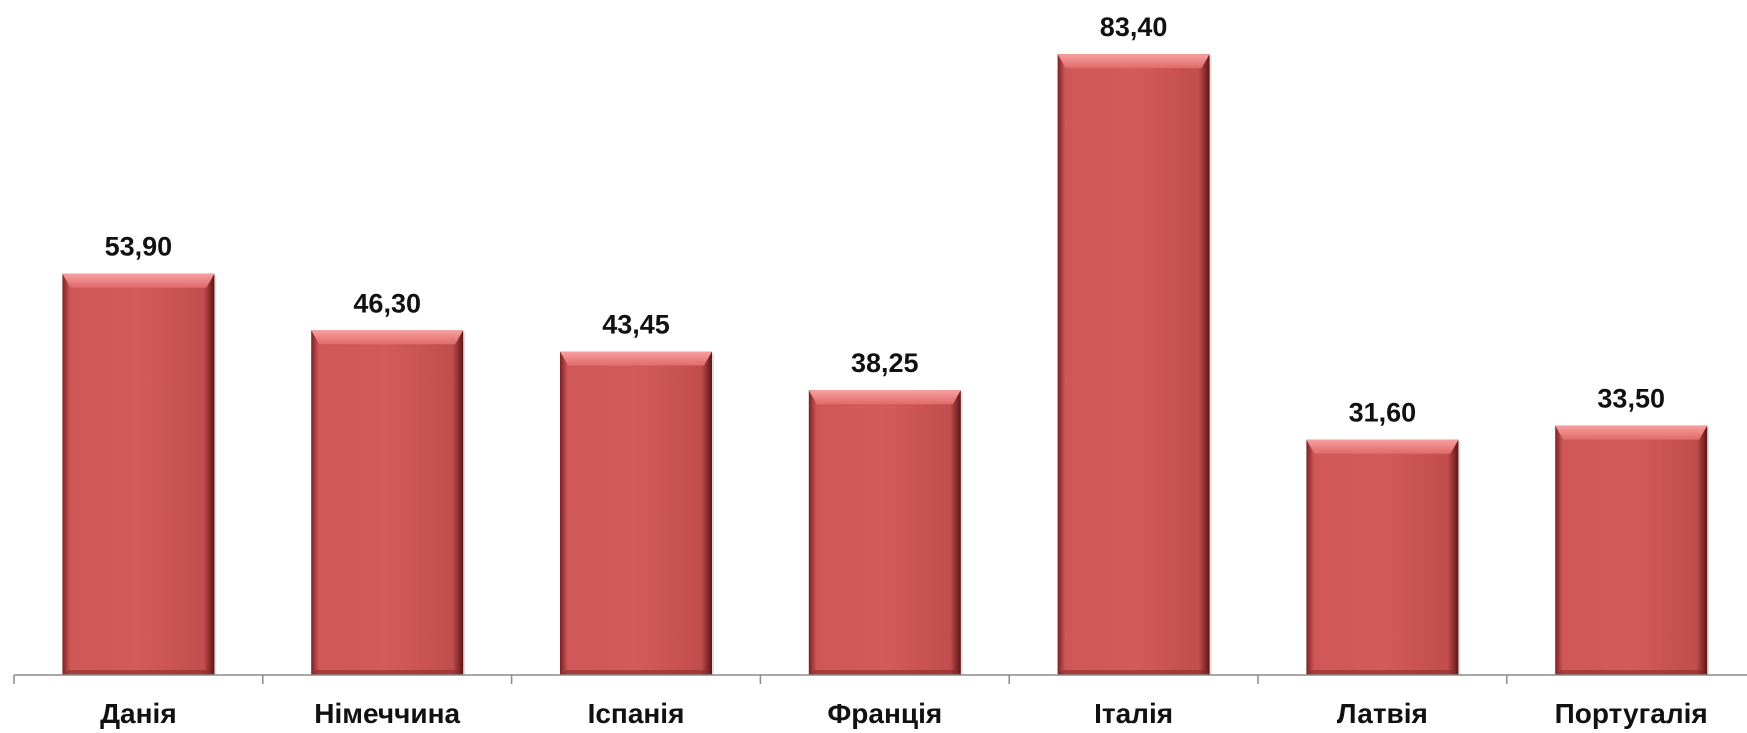 The image size is (1747, 733). I want to click on x-tick-label: Італія, so click(1133, 713).